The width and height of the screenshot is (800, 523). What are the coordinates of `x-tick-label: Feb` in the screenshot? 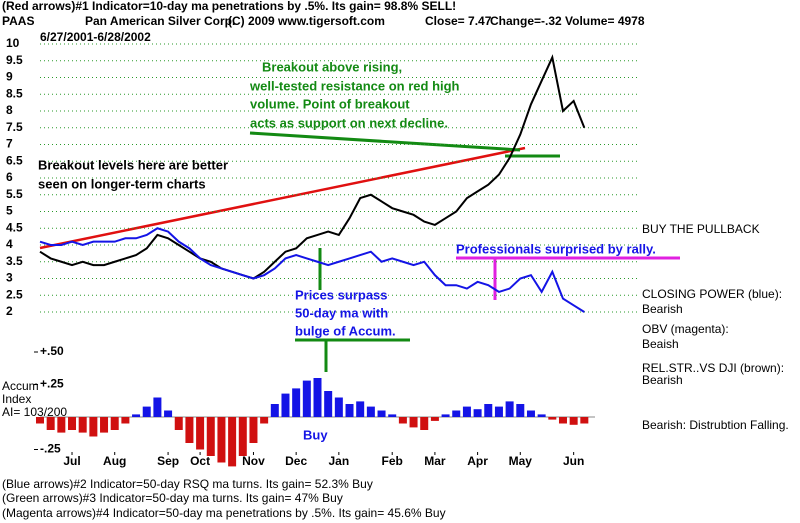 It's located at (392, 461).